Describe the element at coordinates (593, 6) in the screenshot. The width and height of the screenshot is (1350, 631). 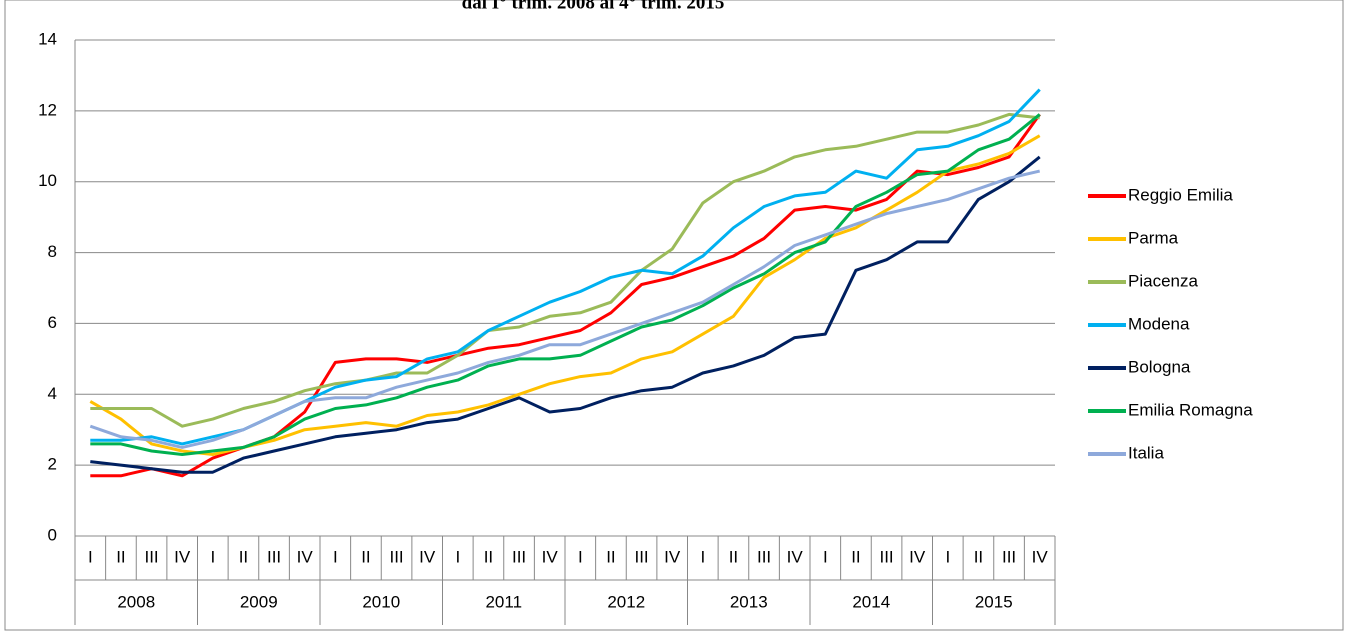
I see `chart-title: dal I° trim. 2008 al 4° trim. 2015` at that location.